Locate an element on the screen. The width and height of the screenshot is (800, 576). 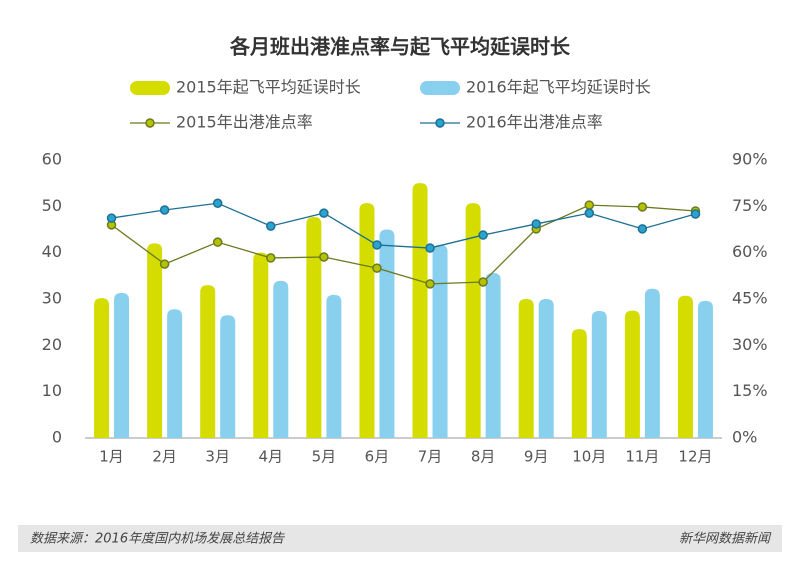
y-tick-label: 10 is located at coordinates (52, 390).